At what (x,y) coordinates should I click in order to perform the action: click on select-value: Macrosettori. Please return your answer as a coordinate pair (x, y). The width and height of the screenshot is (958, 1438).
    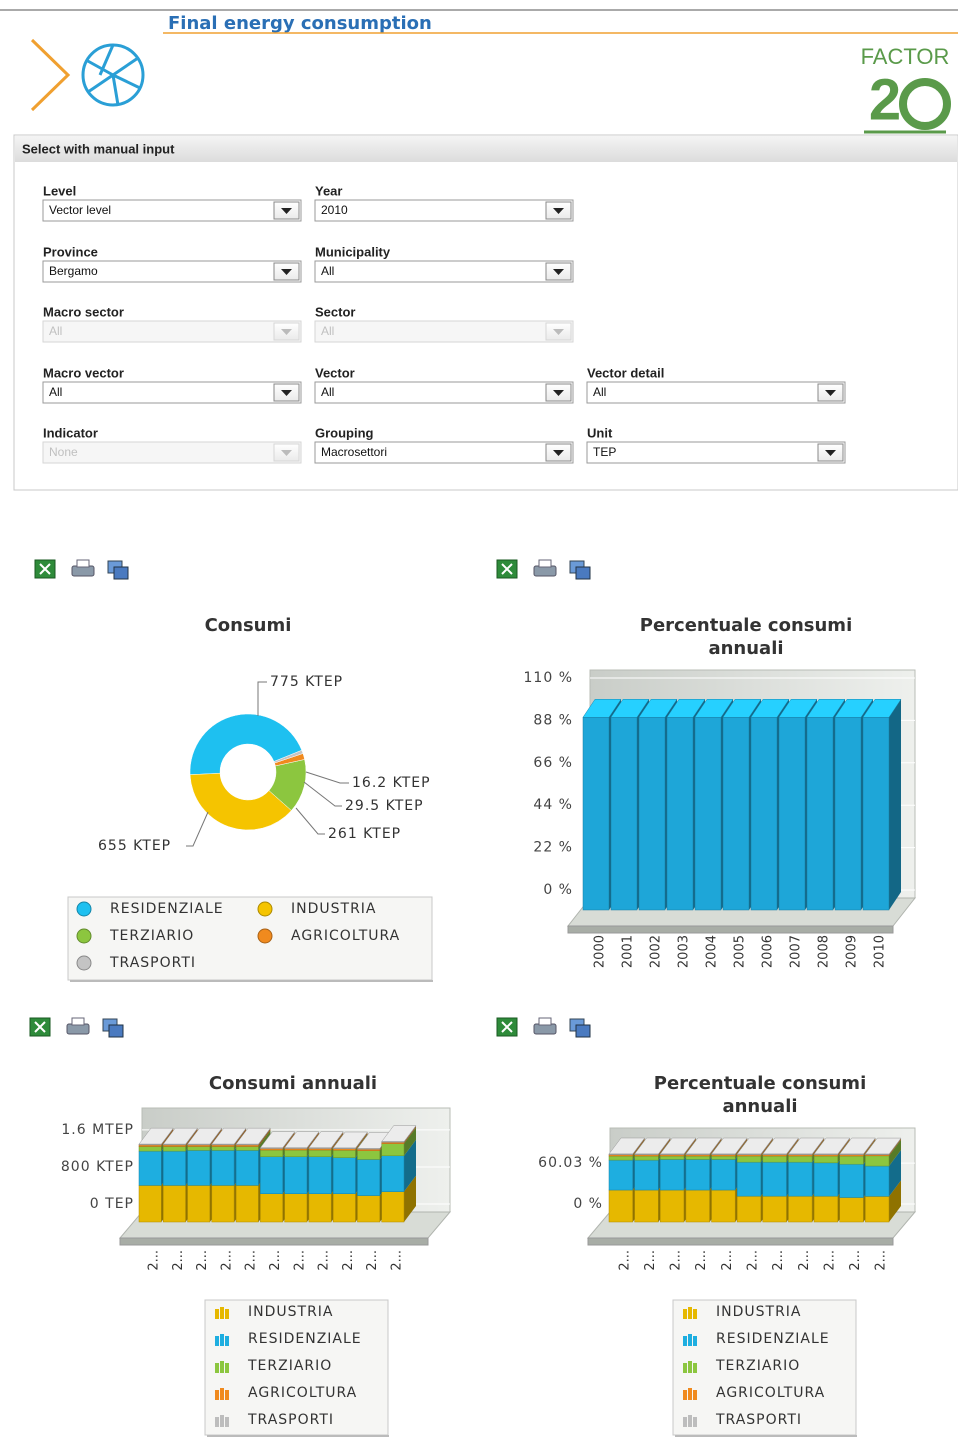
    Looking at the image, I should click on (354, 452).